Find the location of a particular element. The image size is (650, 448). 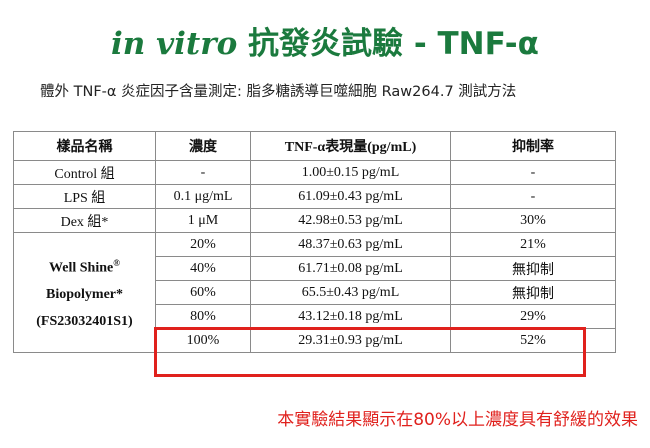

inhibition-cell: 29% is located at coordinates (533, 316).